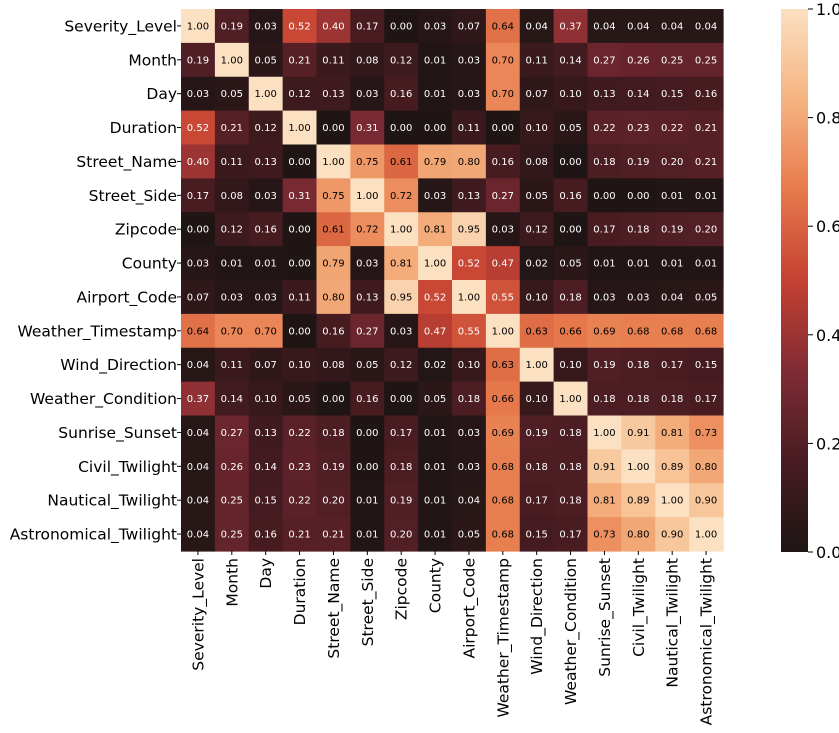 The width and height of the screenshot is (839, 733). What do you see at coordinates (266, 94) in the screenshot?
I see `cell-value-label: 1.00` at bounding box center [266, 94].